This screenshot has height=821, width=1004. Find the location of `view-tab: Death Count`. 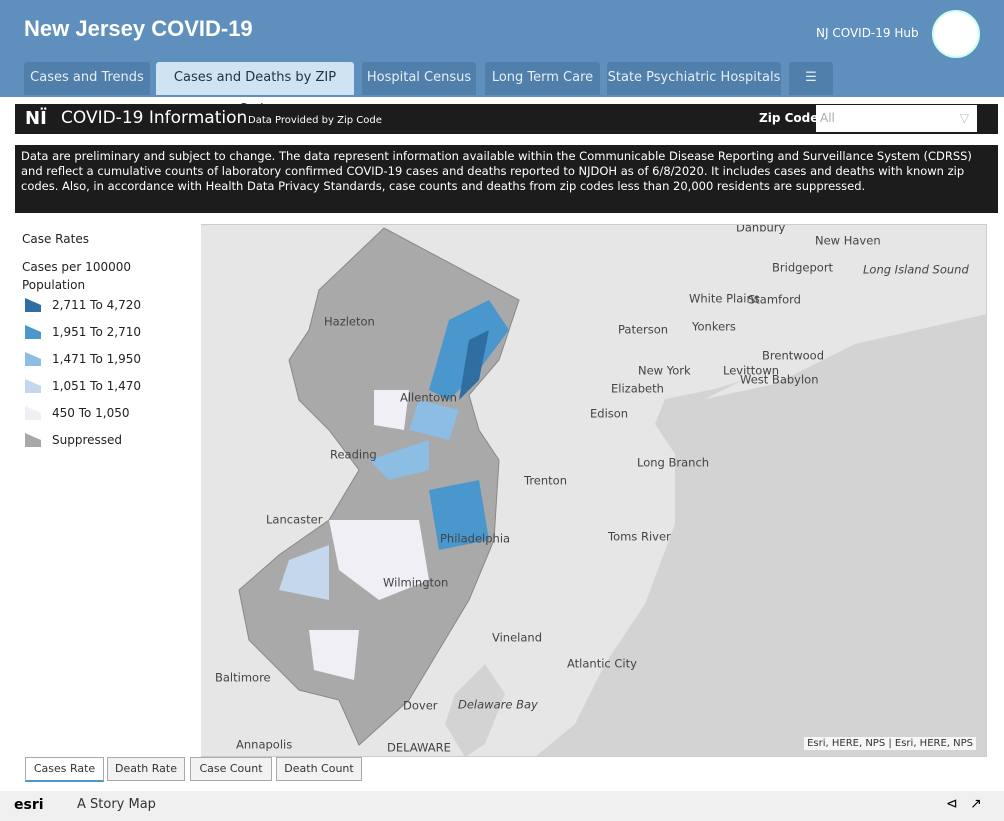

view-tab: Death Count is located at coordinates (319, 769).